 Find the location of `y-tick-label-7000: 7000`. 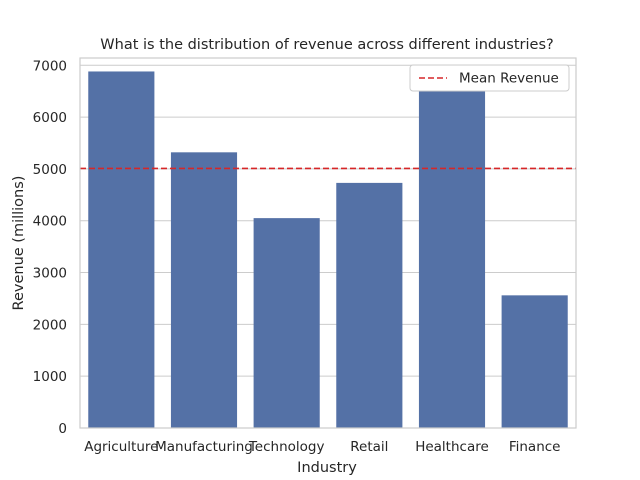

y-tick-label-7000: 7000 is located at coordinates (50, 66).